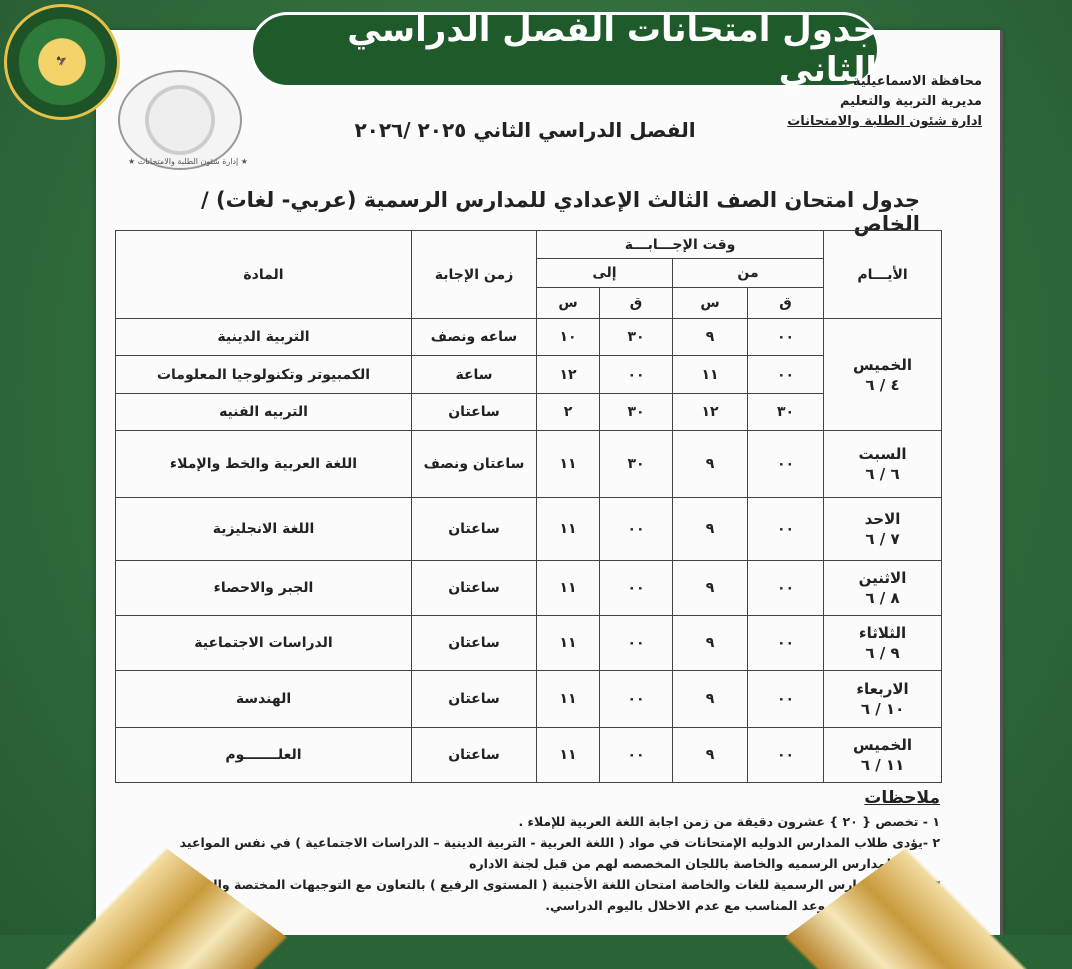 The image size is (1072, 969). Describe the element at coordinates (636, 337) in the screenshot. I see `to-m-cell: ٣٠` at that location.